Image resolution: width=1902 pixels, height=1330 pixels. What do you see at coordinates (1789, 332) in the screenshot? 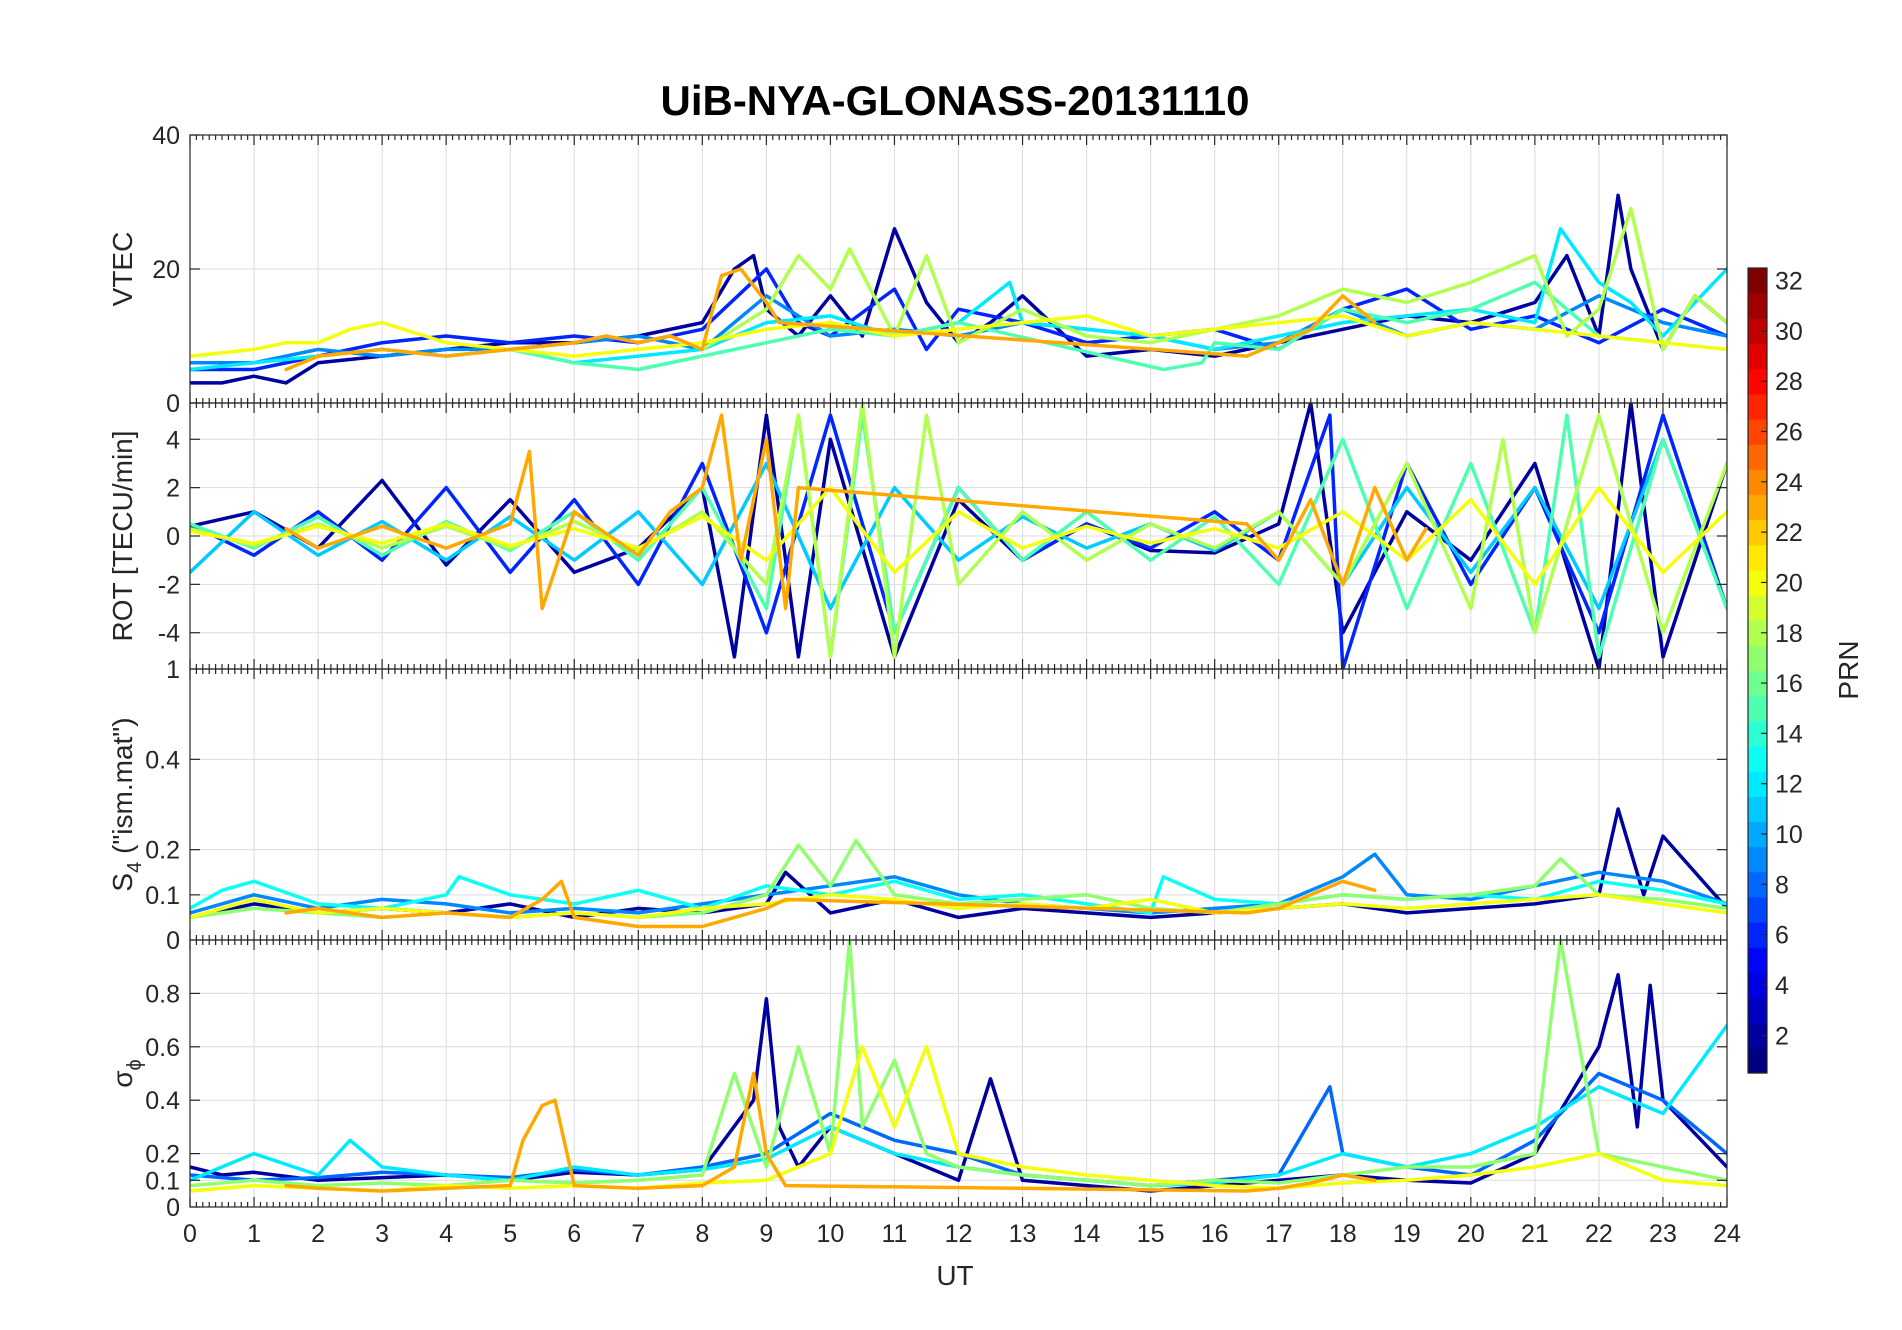
I see `colorbar-tick-label: 30` at bounding box center [1789, 332].